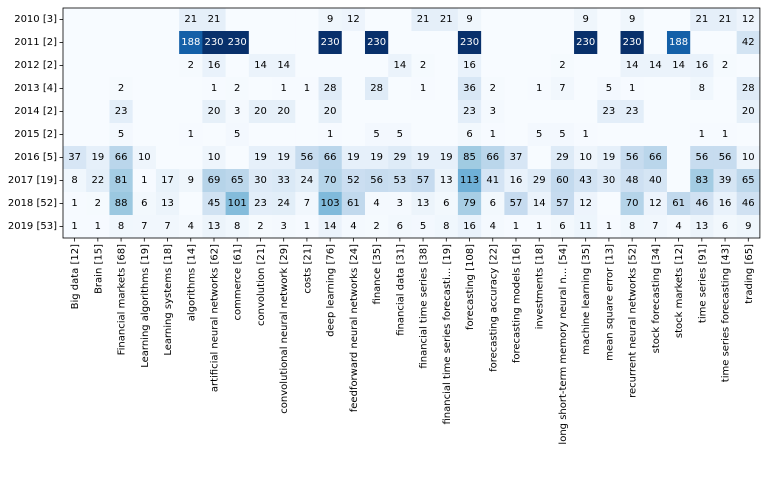 Image resolution: width=784 pixels, height=496 pixels. Describe the element at coordinates (655, 65) in the screenshot. I see `cell-value-label: 14` at that location.